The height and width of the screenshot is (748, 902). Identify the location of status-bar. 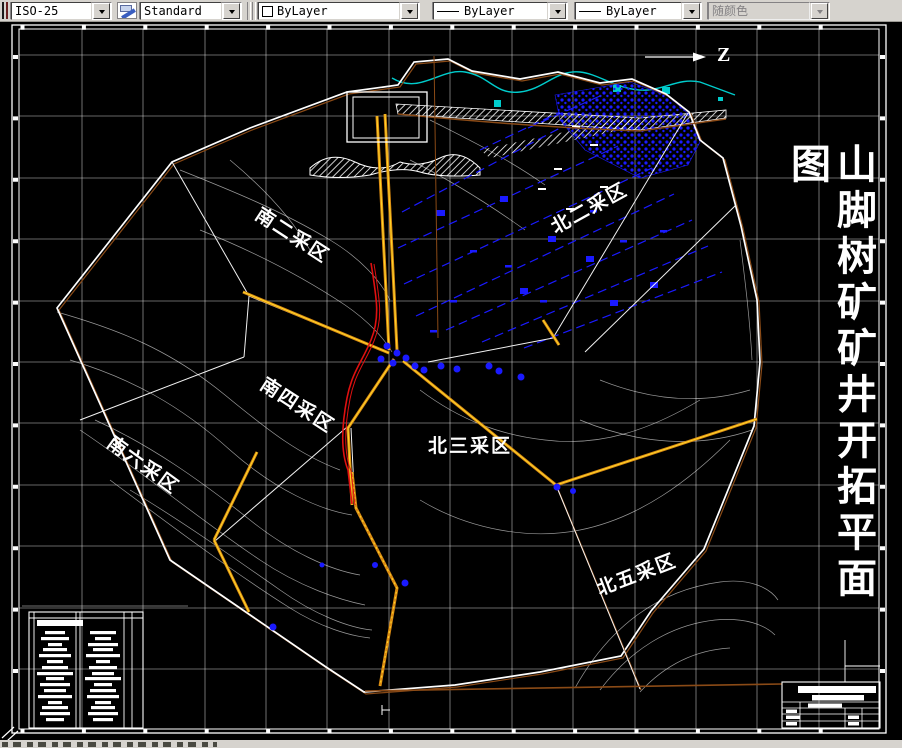
(451, 744).